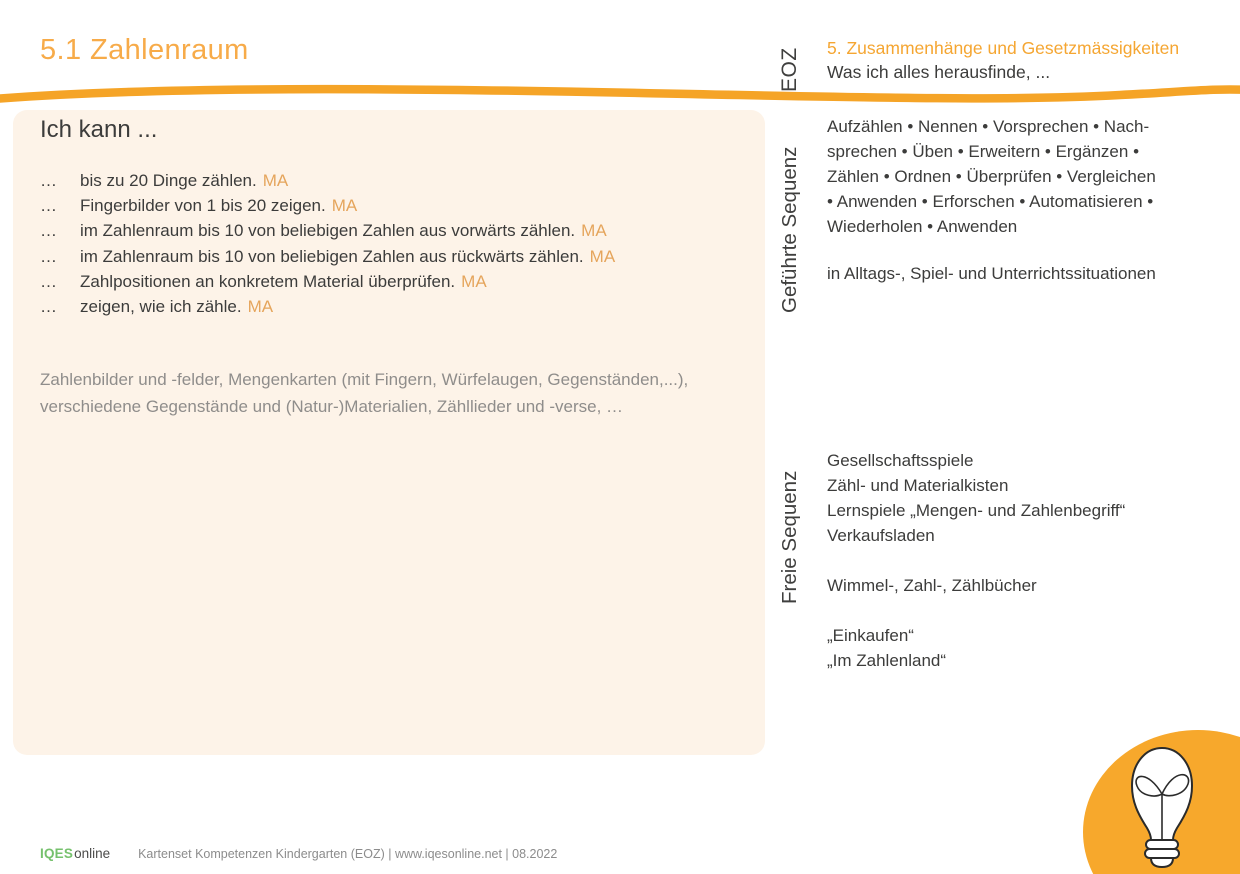 Image resolution: width=1240 pixels, height=874 pixels. I want to click on guided-activity-line: Wiederholen • Anwenden, so click(922, 226).